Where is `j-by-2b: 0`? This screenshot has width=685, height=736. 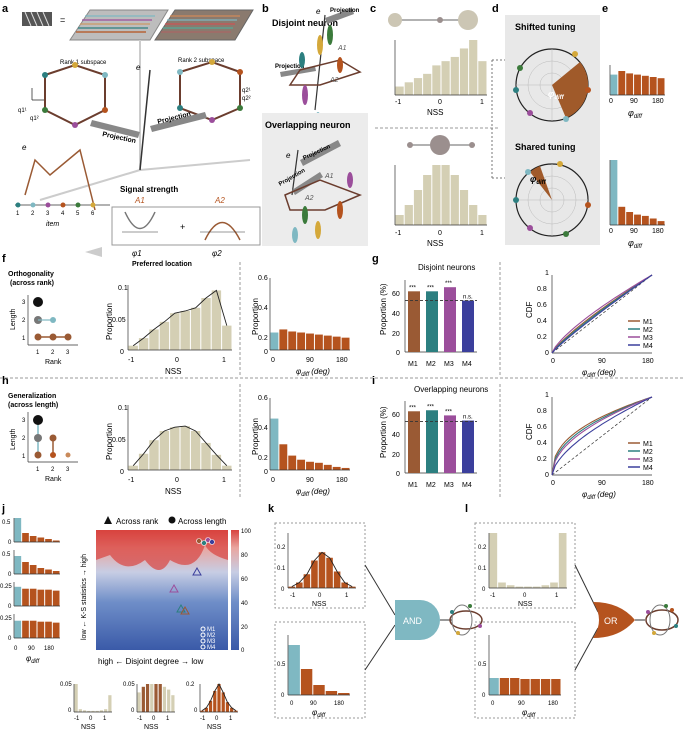
j-by-2b: 0 is located at coordinates (196, 711).